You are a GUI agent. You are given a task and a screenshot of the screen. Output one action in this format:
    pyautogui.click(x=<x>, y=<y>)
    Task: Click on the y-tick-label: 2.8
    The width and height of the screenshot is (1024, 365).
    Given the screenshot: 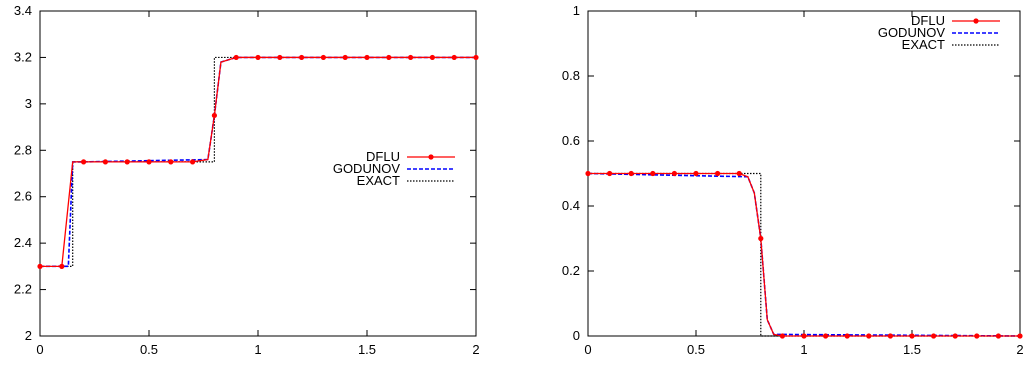 What is the action you would take?
    pyautogui.click(x=23, y=149)
    